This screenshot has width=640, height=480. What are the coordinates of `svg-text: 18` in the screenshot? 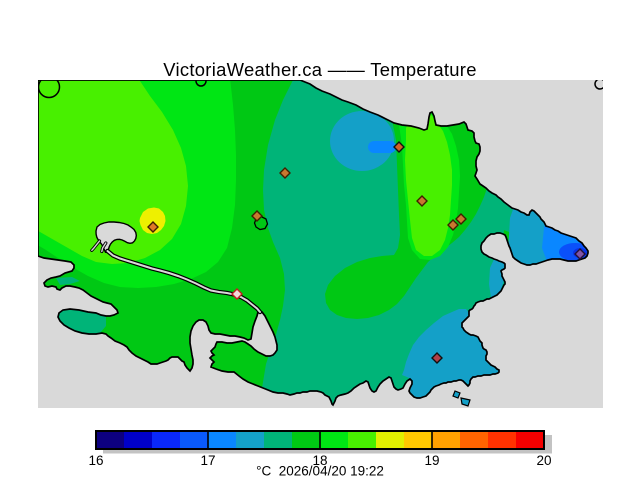 It's located at (319, 460).